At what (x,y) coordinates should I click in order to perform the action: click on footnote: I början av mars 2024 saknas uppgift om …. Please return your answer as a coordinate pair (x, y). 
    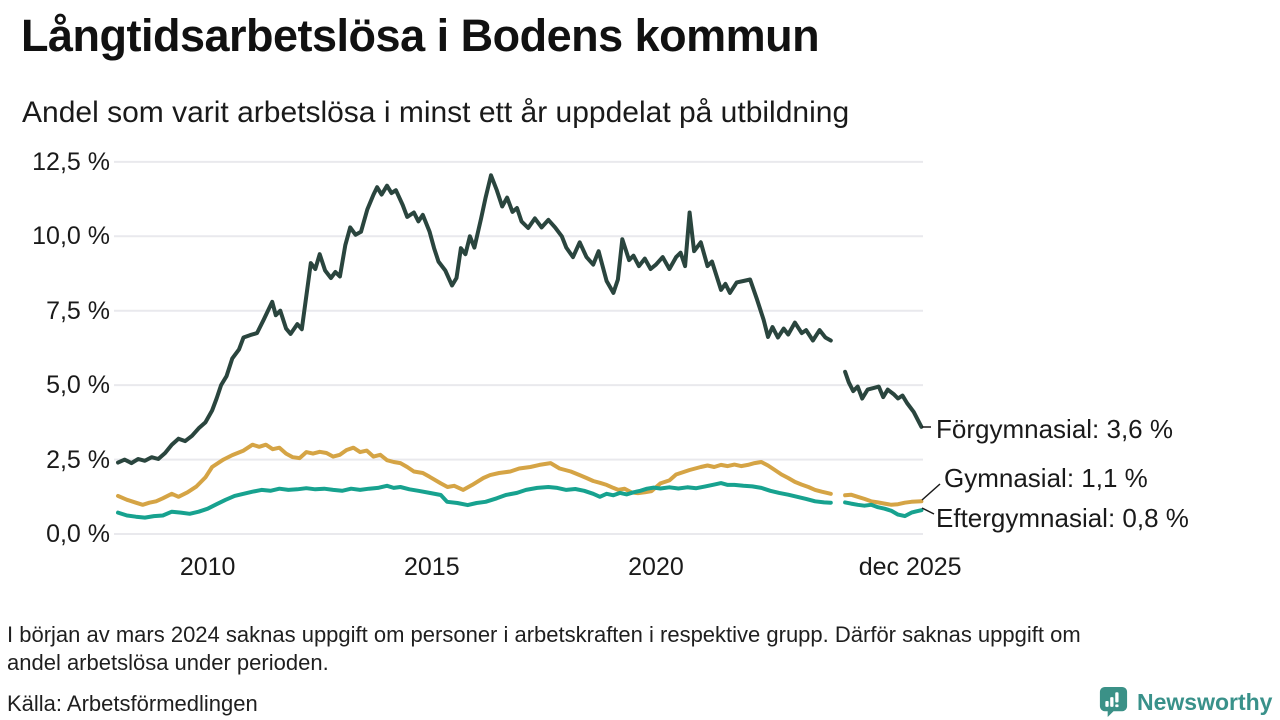
    Looking at the image, I should click on (544, 648).